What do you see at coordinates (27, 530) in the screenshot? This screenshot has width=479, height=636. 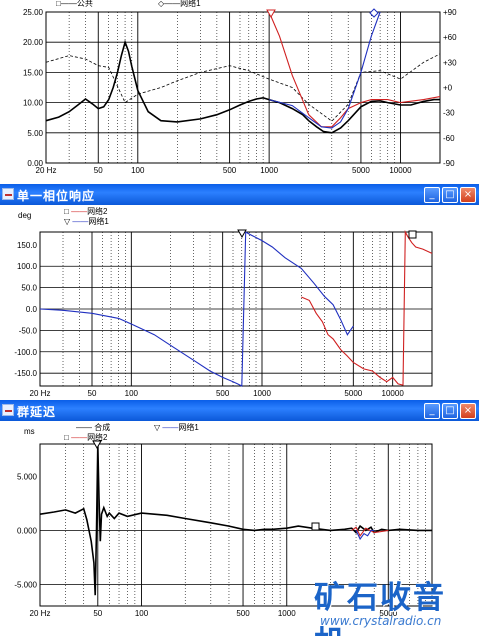 I see `y-tick-label: 0.000` at bounding box center [27, 530].